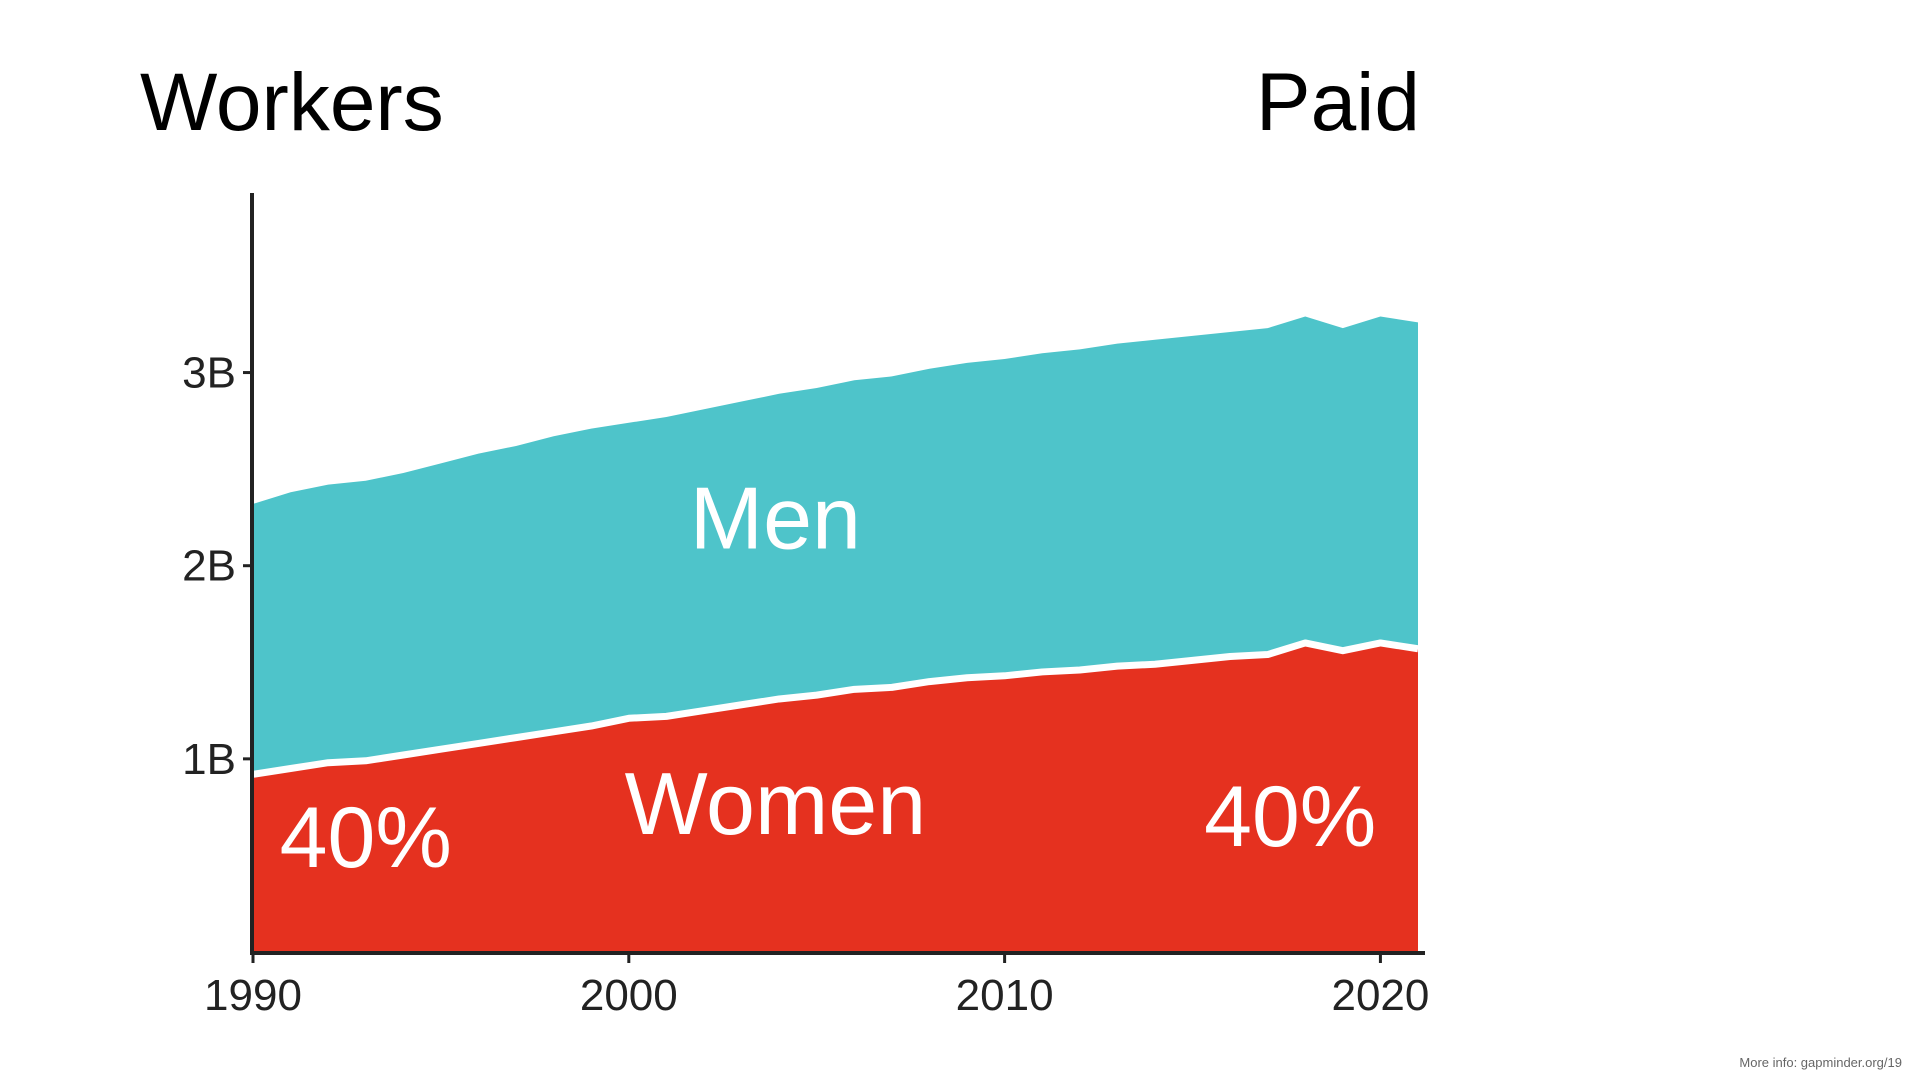  I want to click on title-workers: Workers, so click(292, 102).